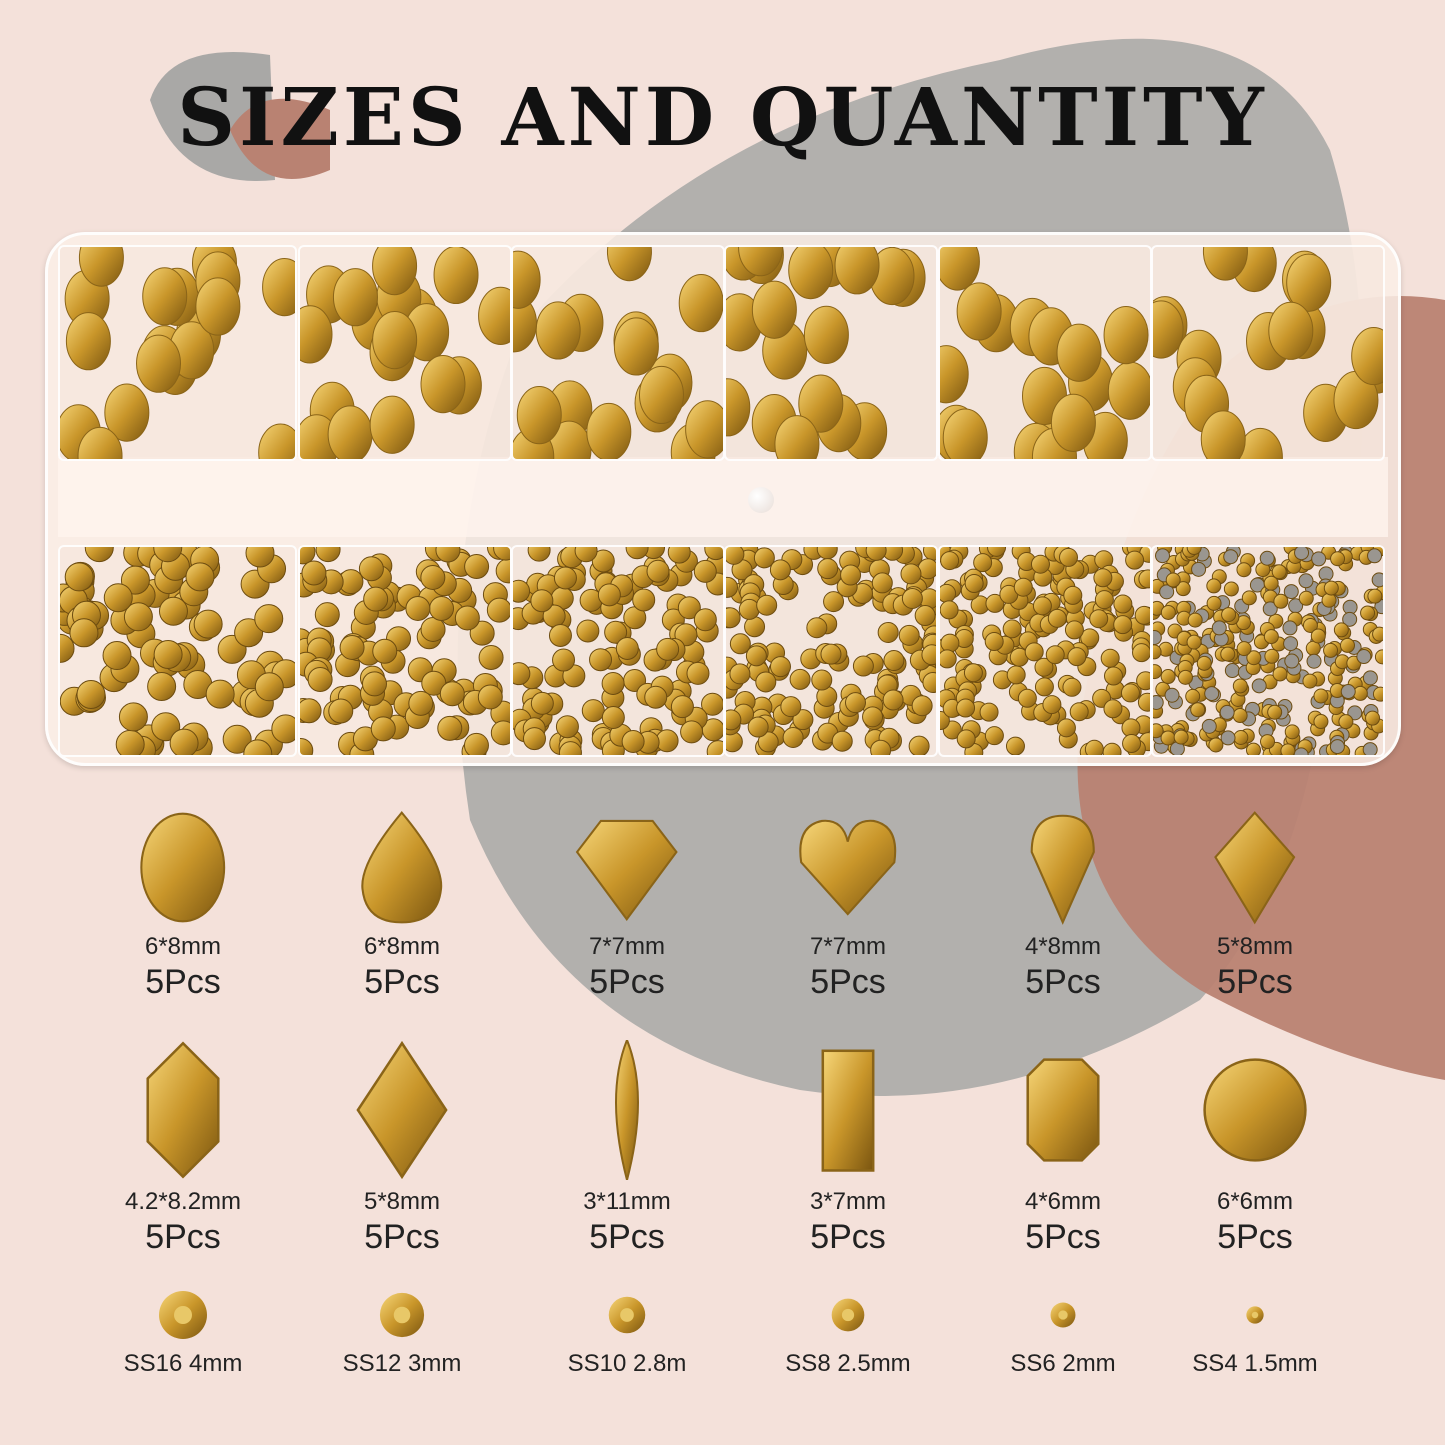 This screenshot has width=1445, height=1445. What do you see at coordinates (183, 1110) in the screenshot?
I see `hexagon-icon` at bounding box center [183, 1110].